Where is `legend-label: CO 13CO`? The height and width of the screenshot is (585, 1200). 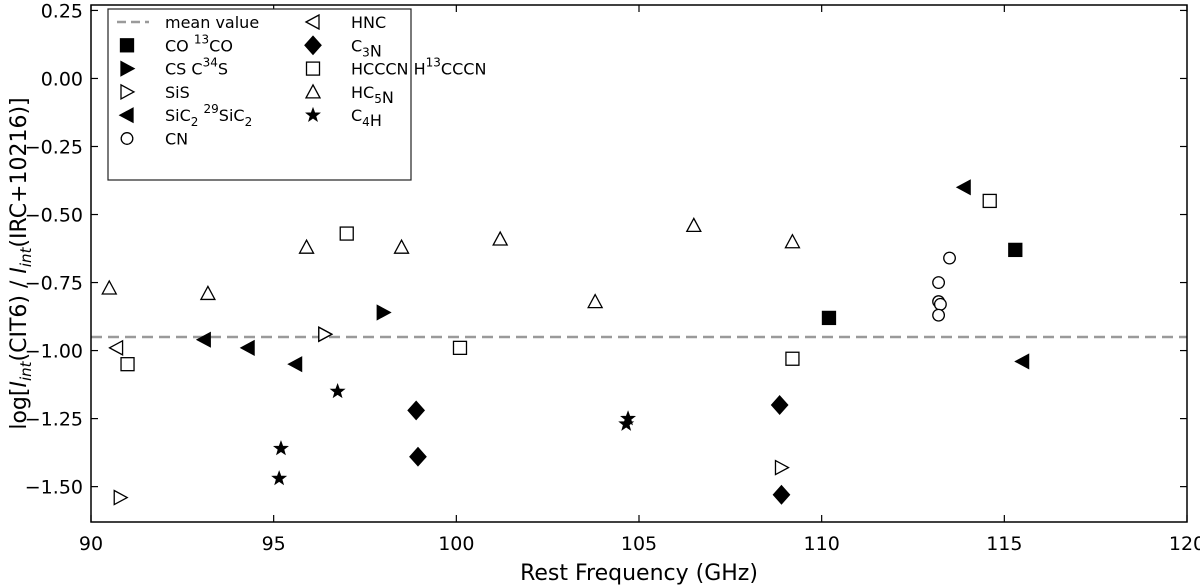 legend-label: CO 13CO is located at coordinates (199, 43).